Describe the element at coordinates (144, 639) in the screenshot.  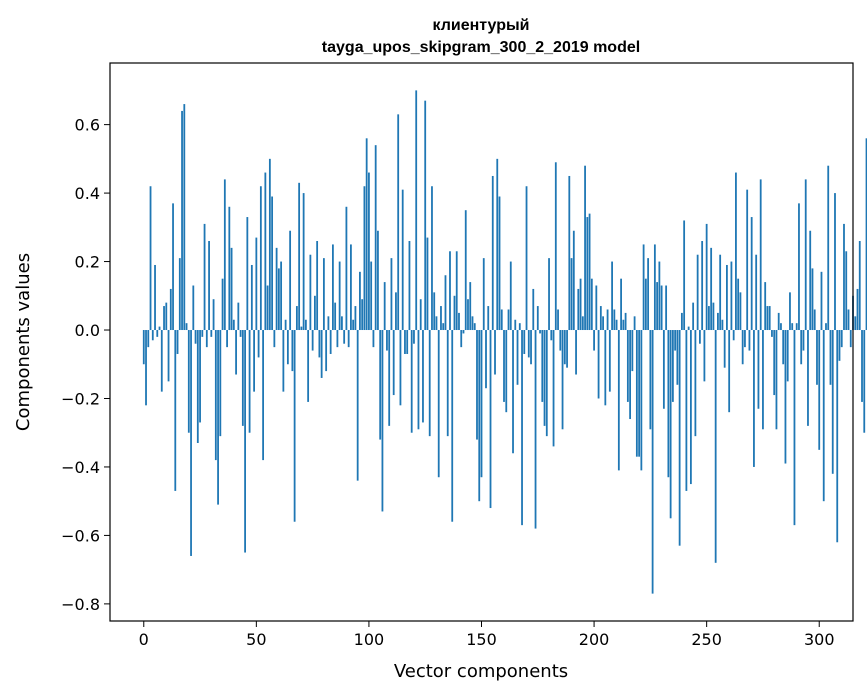
I see `x-tick-label: 0` at that location.